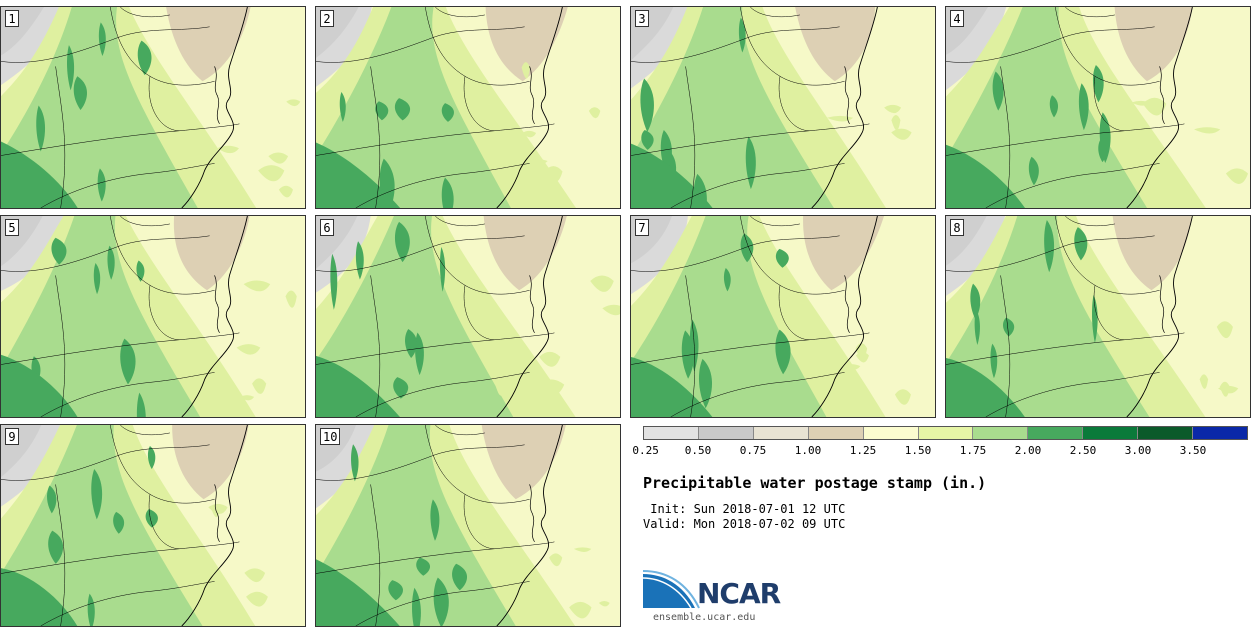 This screenshot has height=627, width=1260. I want to click on init-time: Init: Sun 2018-07-01 12 UTC, so click(744, 509).